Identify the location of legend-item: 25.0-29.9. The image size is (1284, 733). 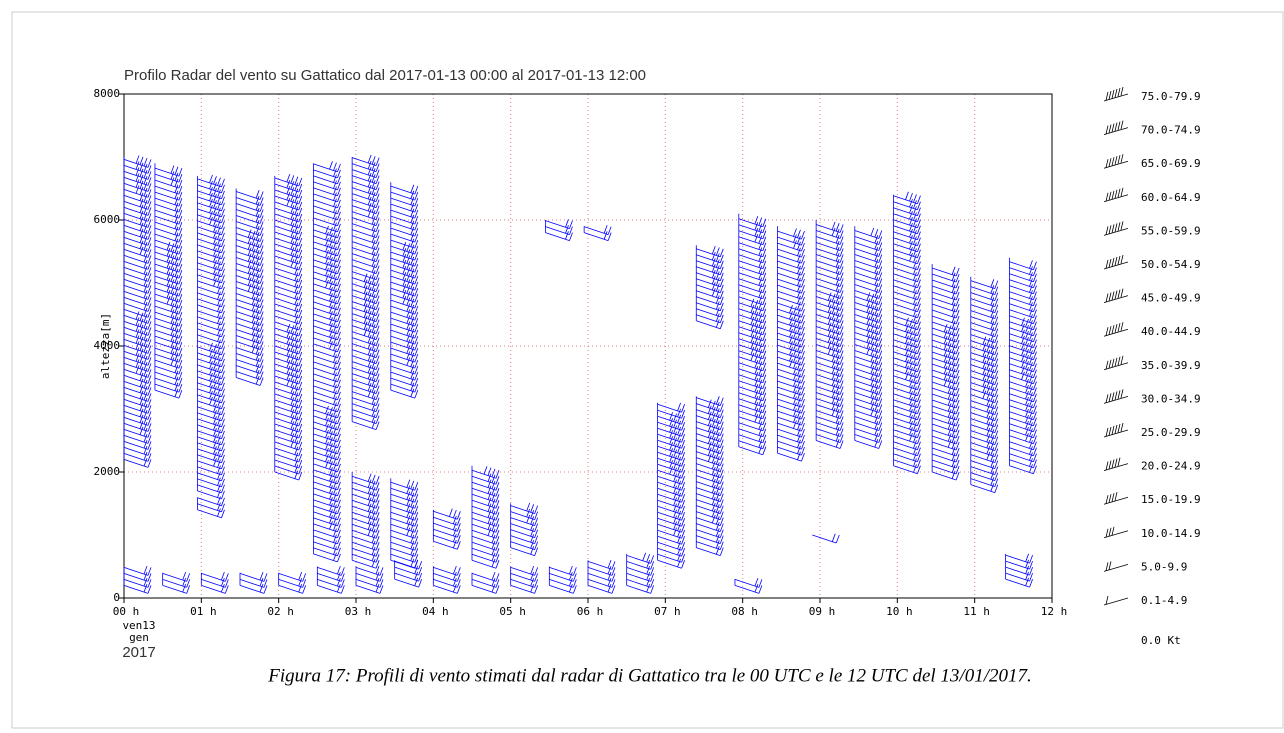
(1152, 430).